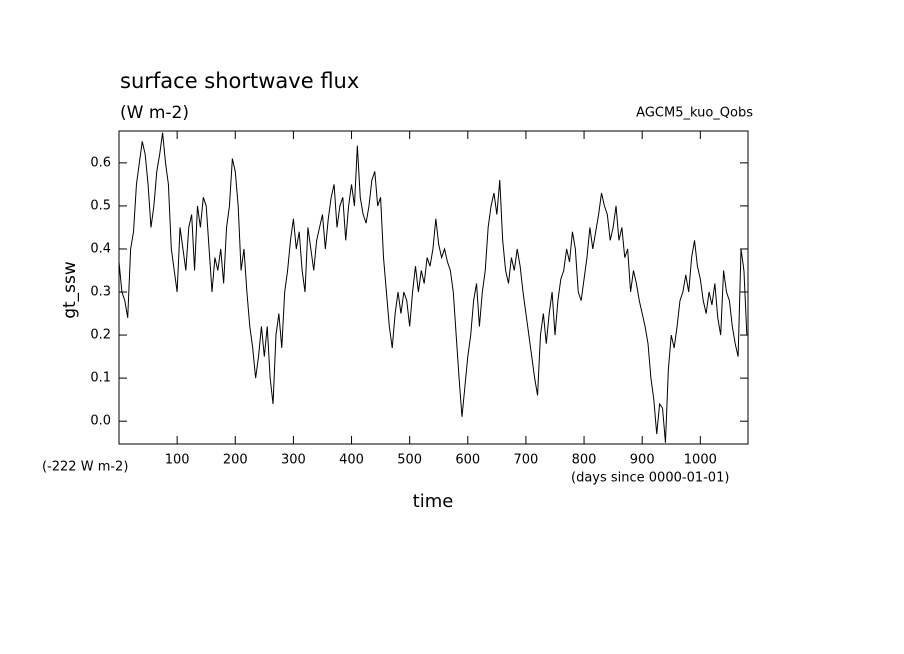  What do you see at coordinates (650, 478) in the screenshot?
I see `x-units: (days since 0000-01-01)` at bounding box center [650, 478].